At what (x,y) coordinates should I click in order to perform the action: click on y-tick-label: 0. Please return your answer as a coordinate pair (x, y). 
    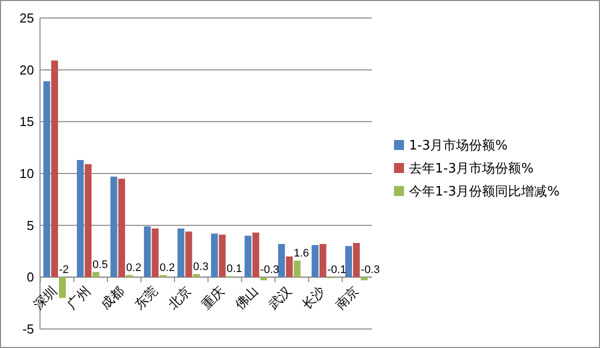
    Looking at the image, I should click on (30, 277).